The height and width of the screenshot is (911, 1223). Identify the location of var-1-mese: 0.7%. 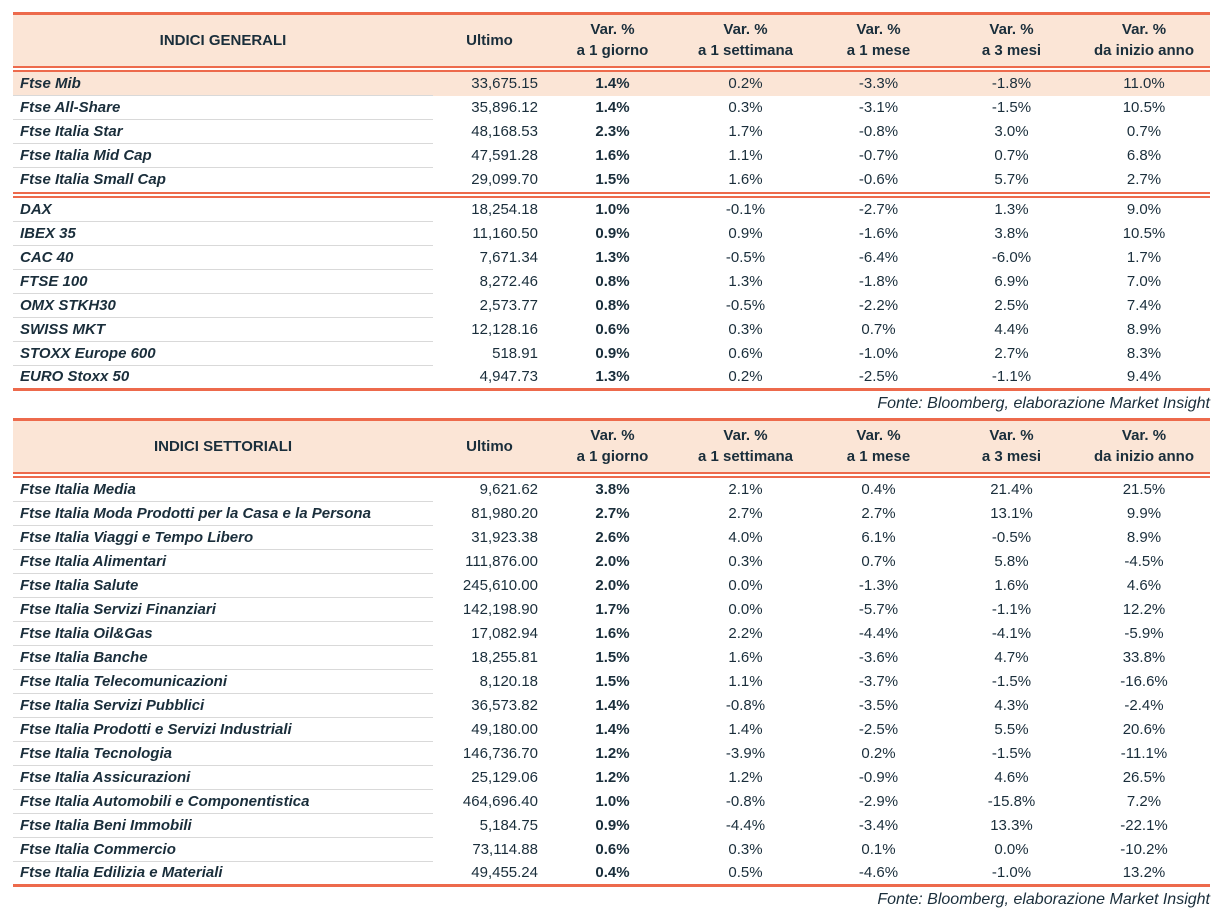
(878, 561).